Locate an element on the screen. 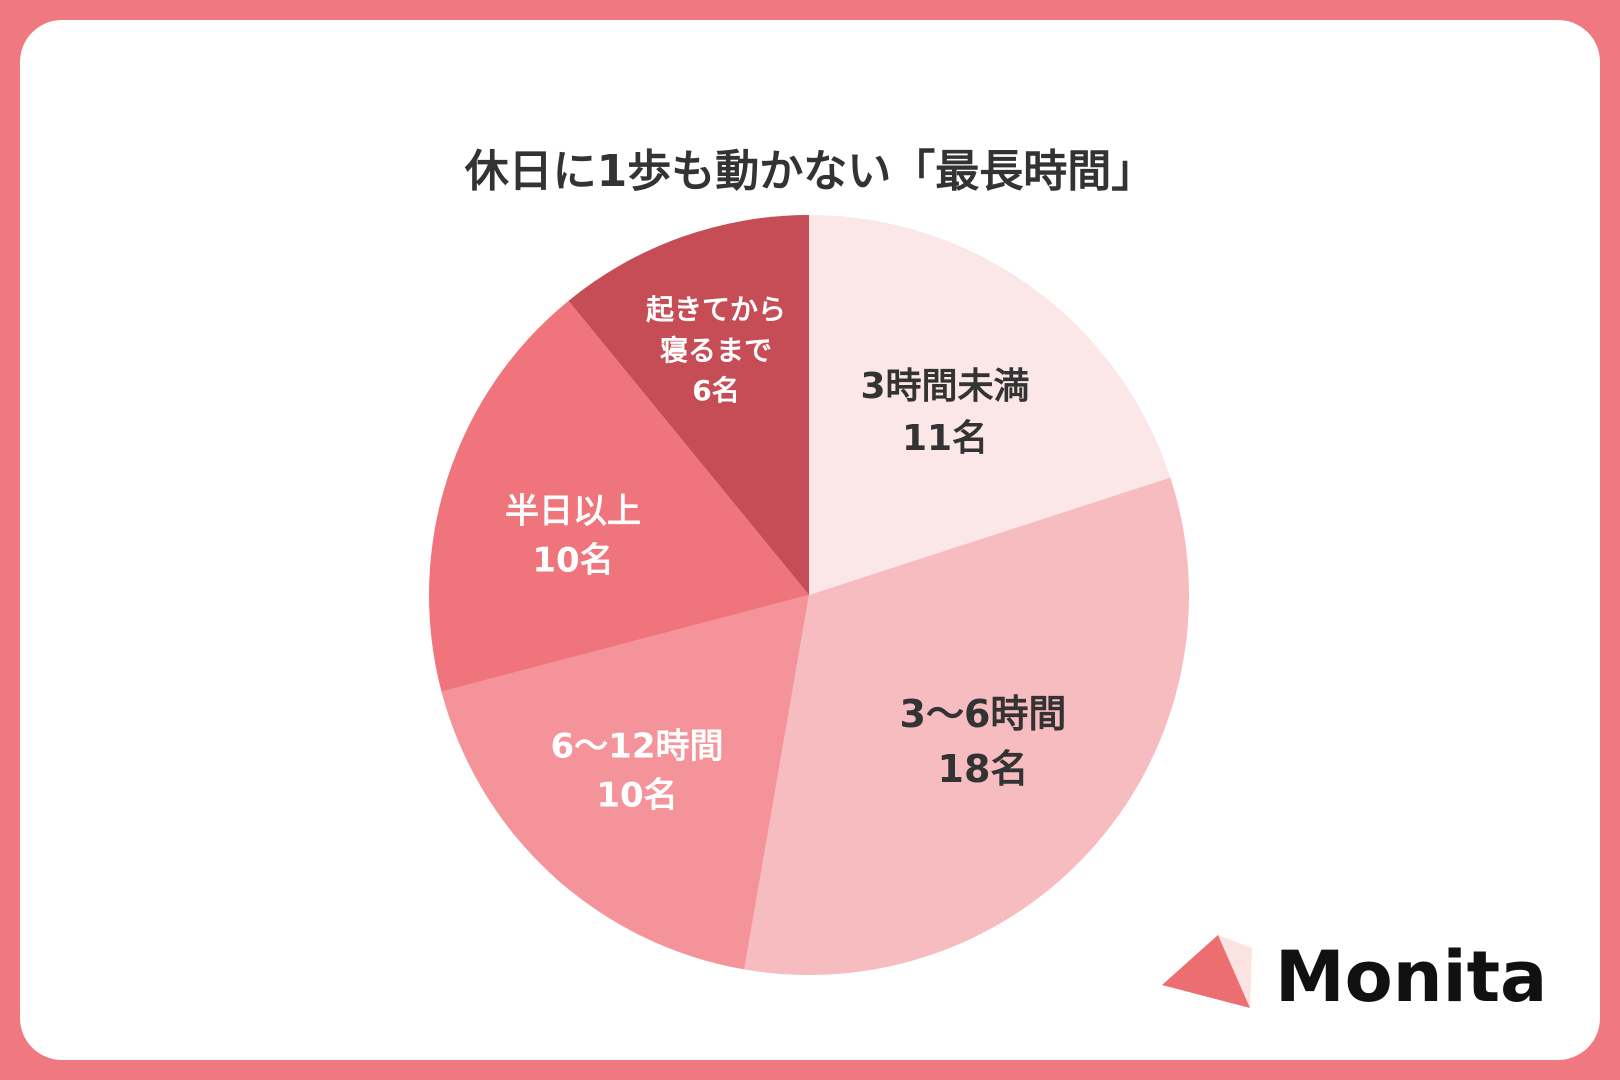 This screenshot has width=1620, height=1080. value-label: 18名 is located at coordinates (983, 769).